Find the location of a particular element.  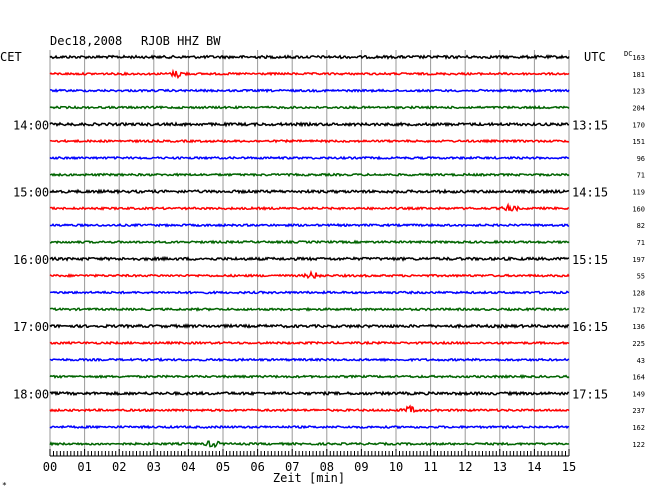

header-date: Dec18,2008 is located at coordinates (86, 41).